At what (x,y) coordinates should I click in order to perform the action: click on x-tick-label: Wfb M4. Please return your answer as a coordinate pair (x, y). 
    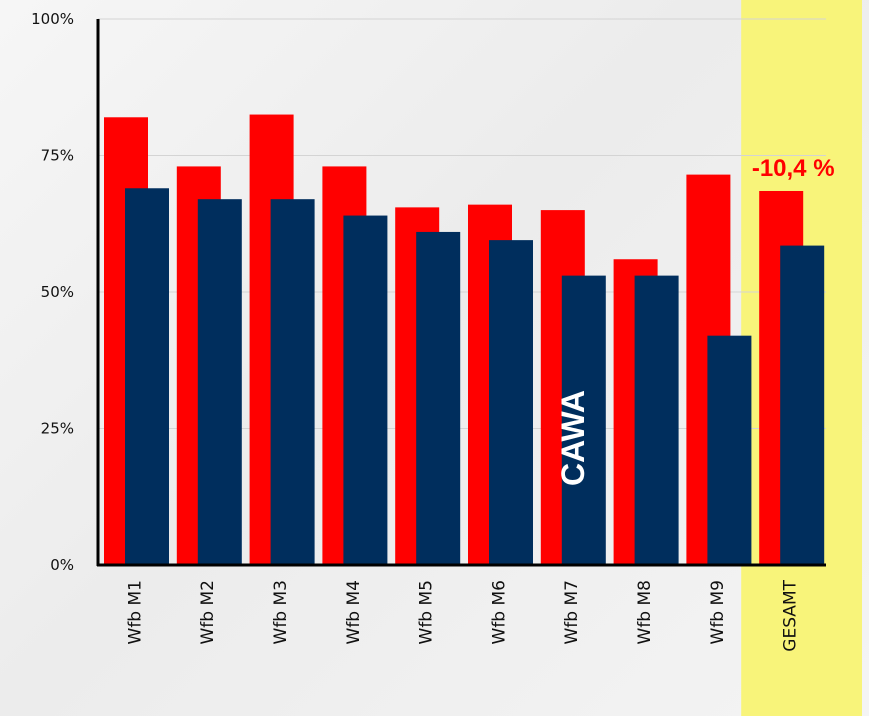
    Looking at the image, I should click on (354, 612).